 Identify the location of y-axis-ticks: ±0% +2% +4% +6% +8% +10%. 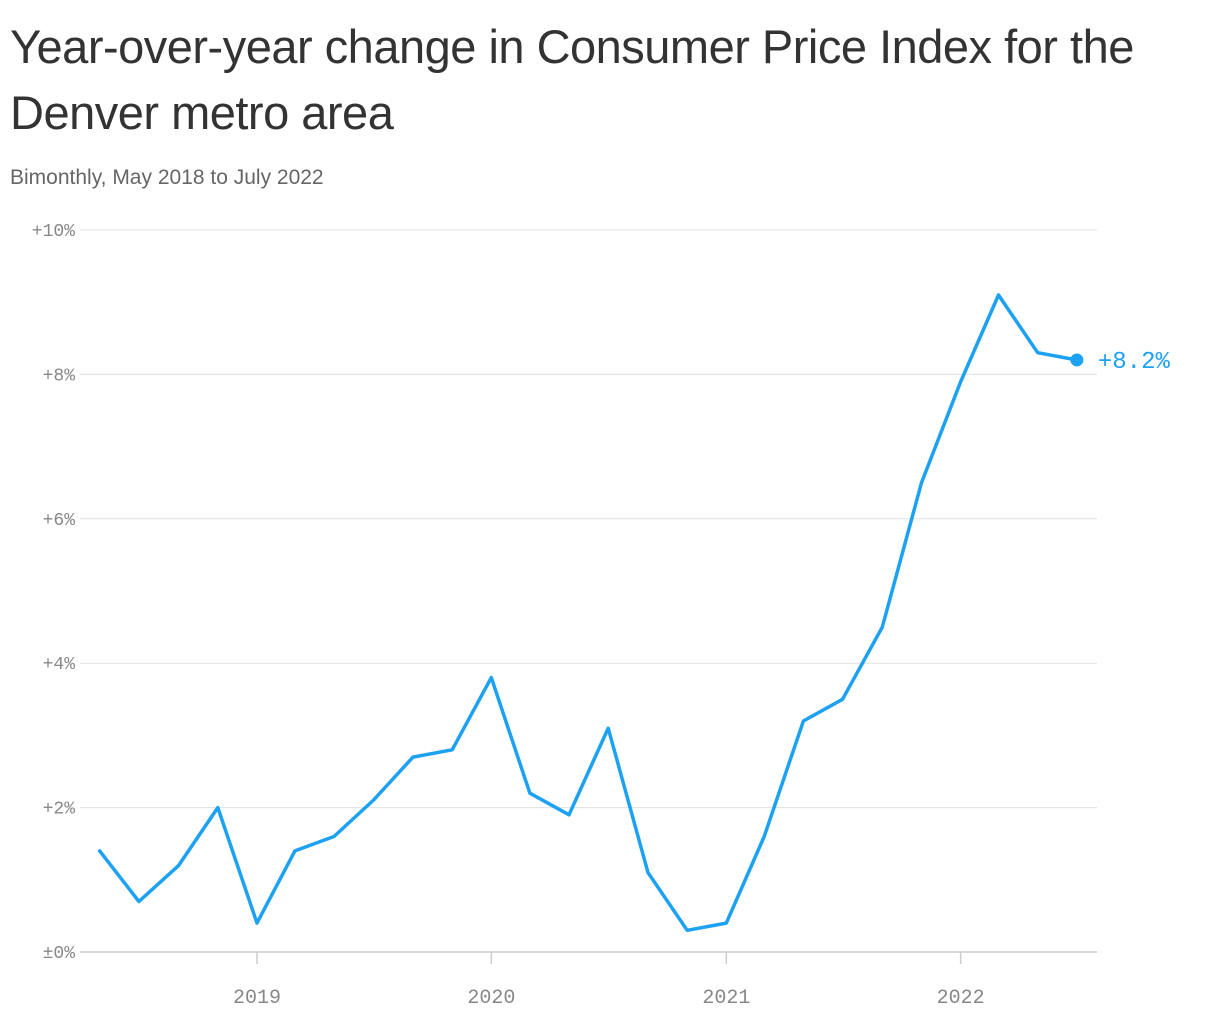
(53, 593).